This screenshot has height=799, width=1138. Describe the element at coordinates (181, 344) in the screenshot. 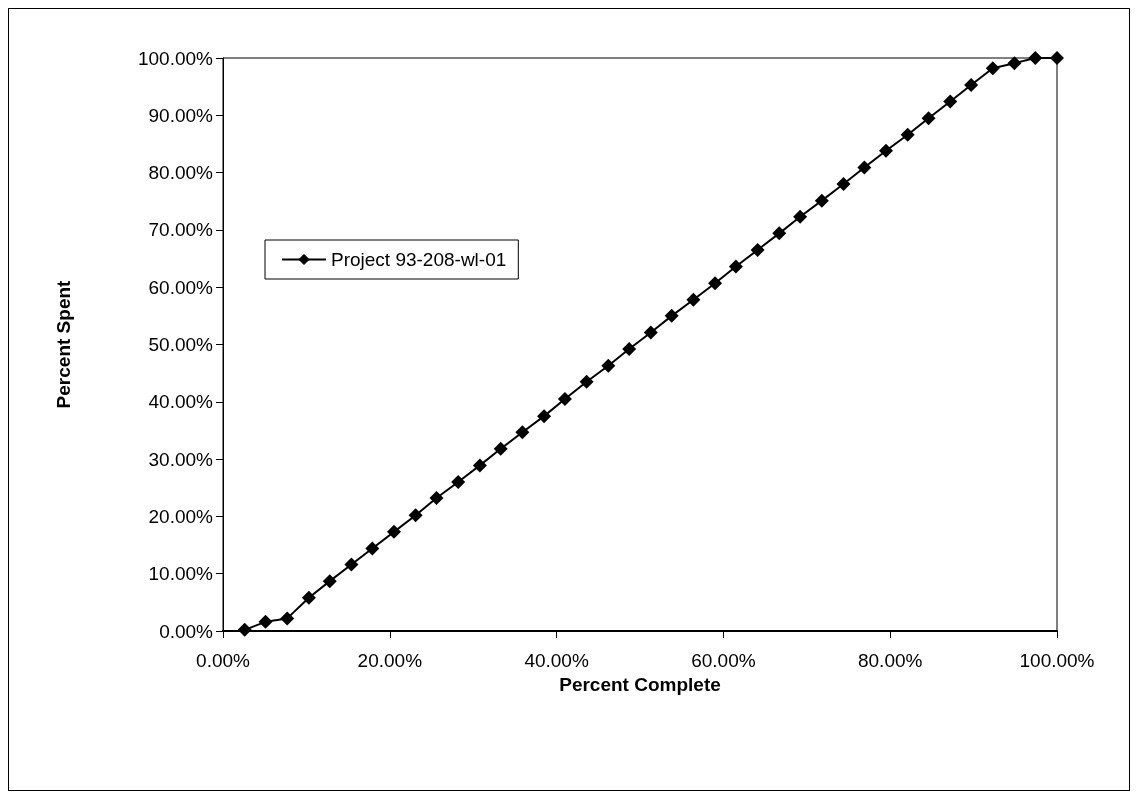

I see `y-tick-label: 50.00%` at that location.